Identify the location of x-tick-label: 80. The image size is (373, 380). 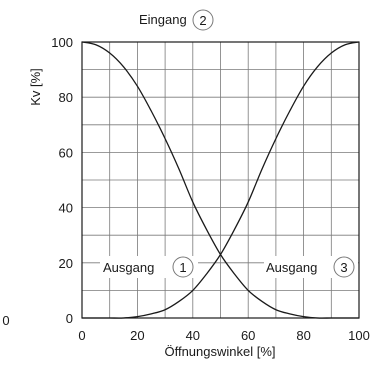
(303, 335).